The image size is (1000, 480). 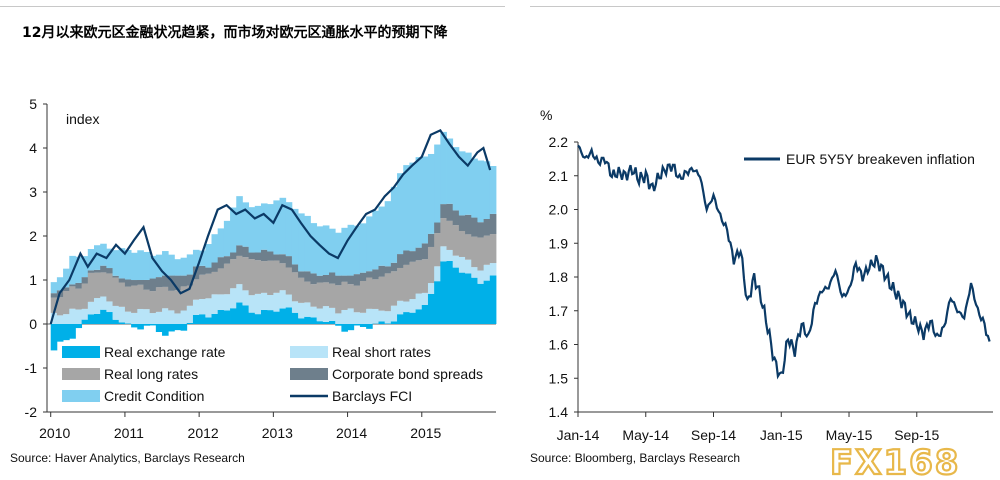 I want to click on left-y-tick-label: -2, so click(x=31, y=412).